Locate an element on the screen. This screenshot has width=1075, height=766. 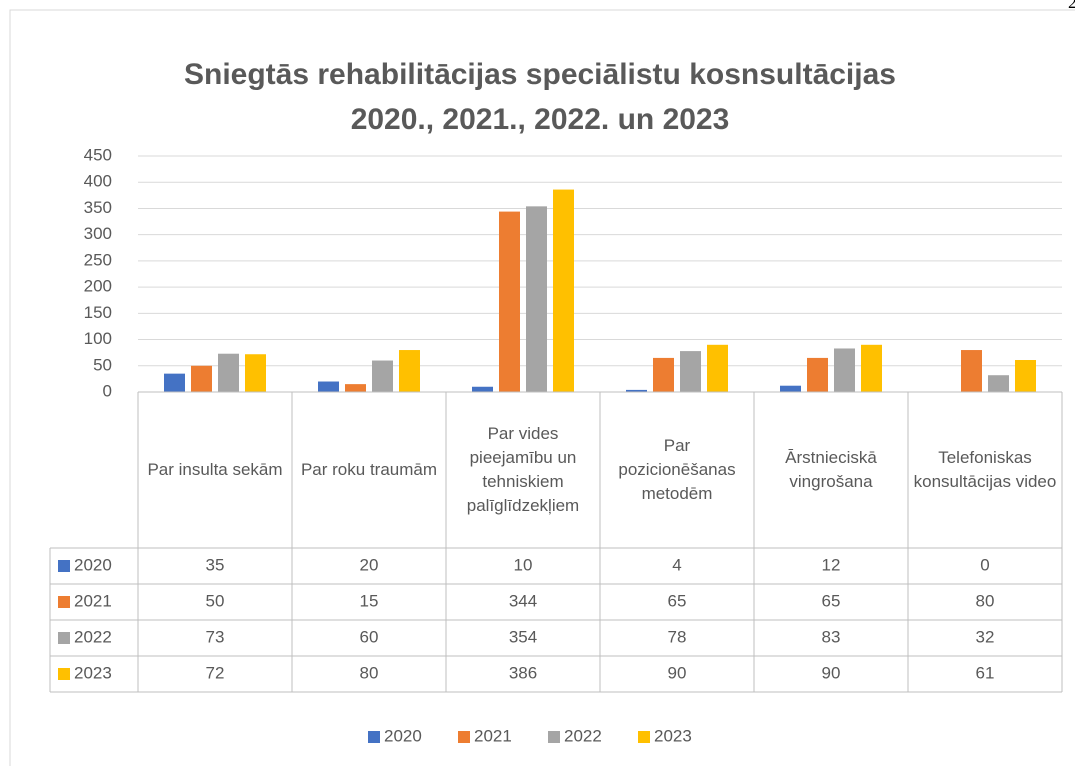
page-number: 2 is located at coordinates (1071, 6).